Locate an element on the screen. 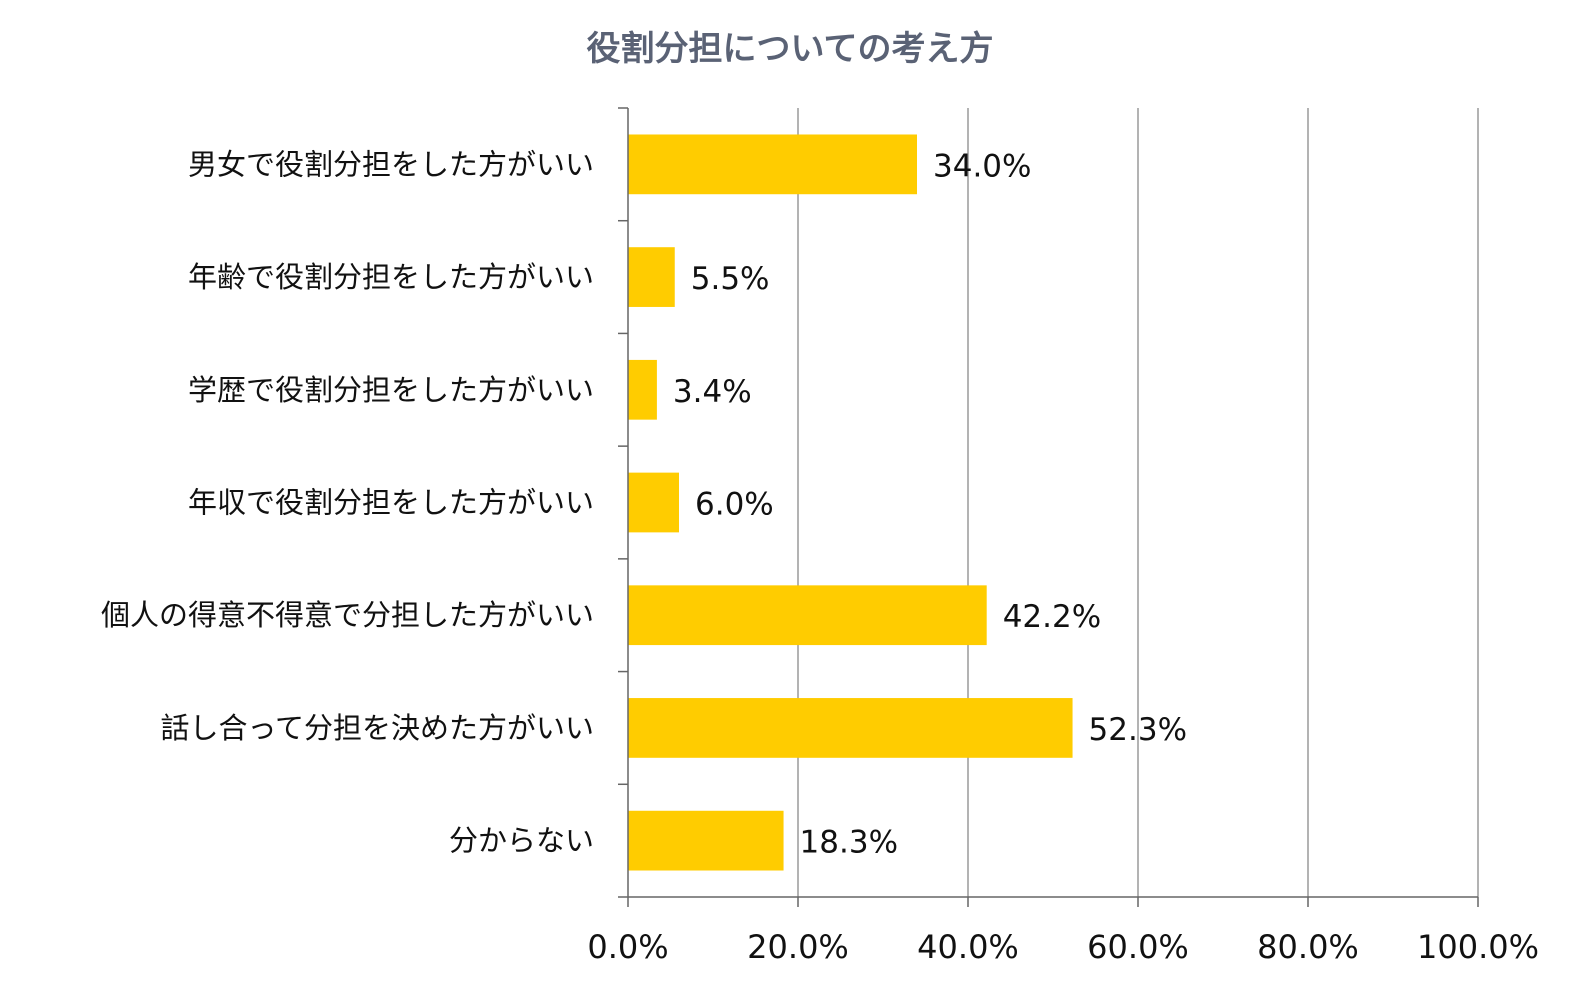  x-tick-label-5: 100.0% is located at coordinates (1478, 947).